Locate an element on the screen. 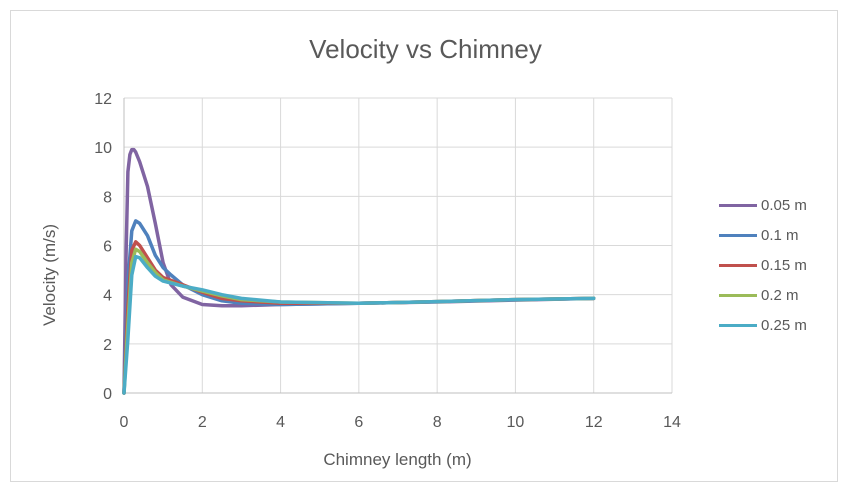 The width and height of the screenshot is (851, 497). legend-item: 0.2 m is located at coordinates (781, 295).